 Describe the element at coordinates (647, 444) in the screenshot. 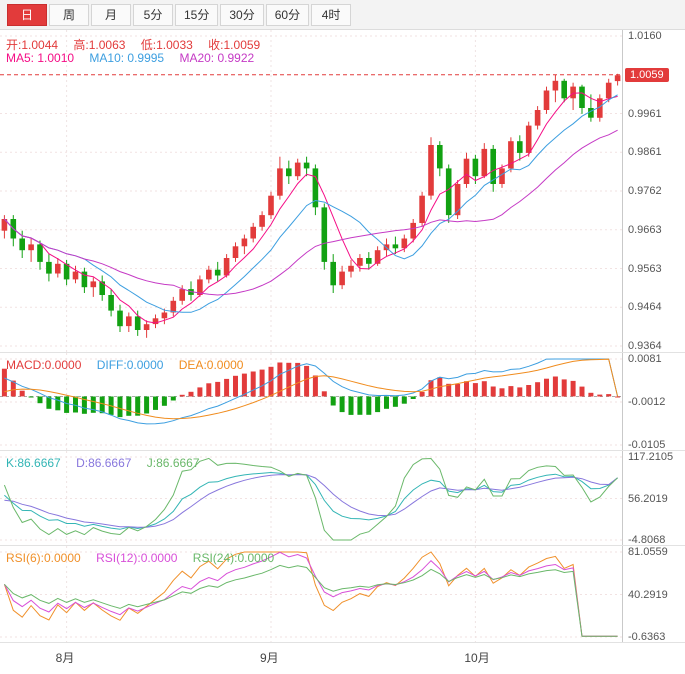

I see `y-axis-label: -0.0105` at that location.